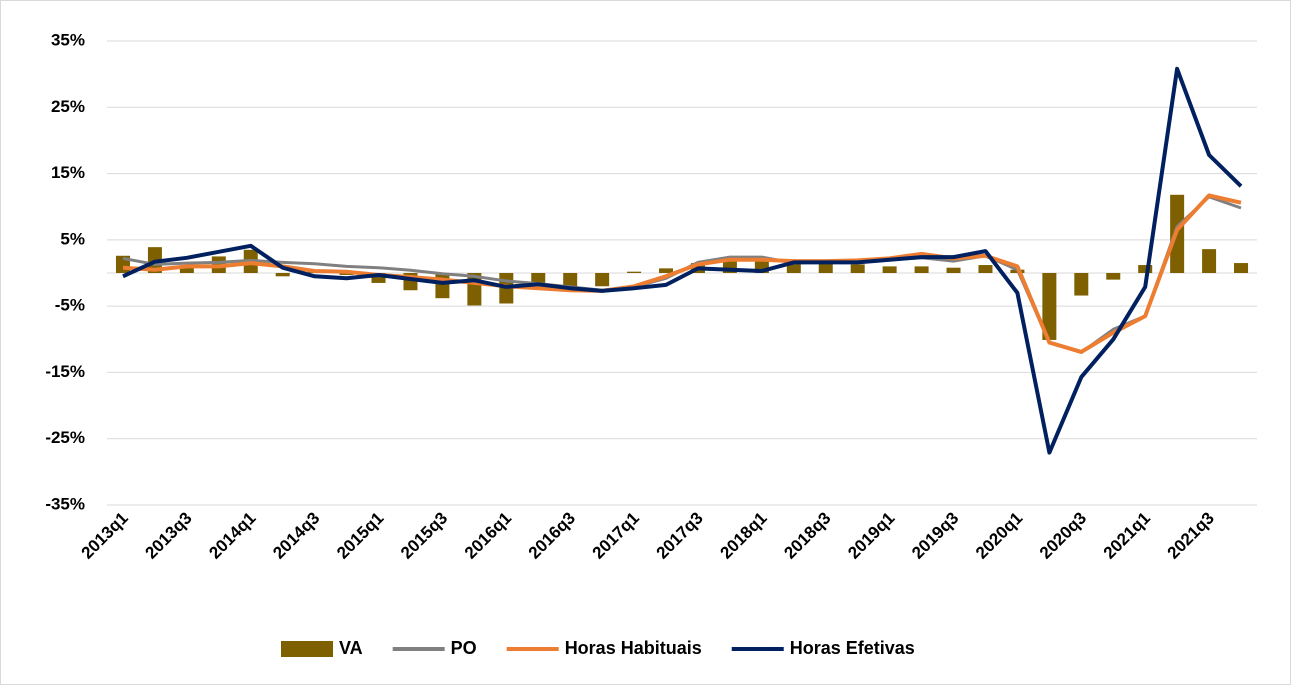 The width and height of the screenshot is (1291, 685). I want to click on y-tick-label: 35%, so click(68, 39).